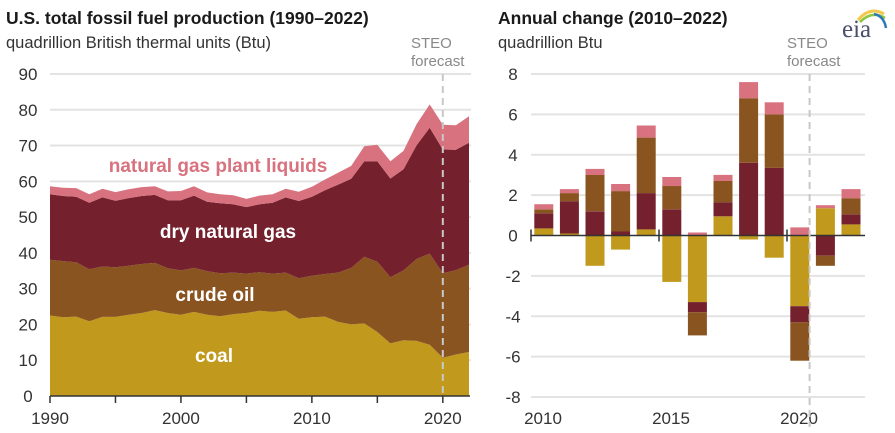 This screenshot has height=433, width=895. I want to click on bar-2011-natural-gas-plant-liquids, so click(569, 191).